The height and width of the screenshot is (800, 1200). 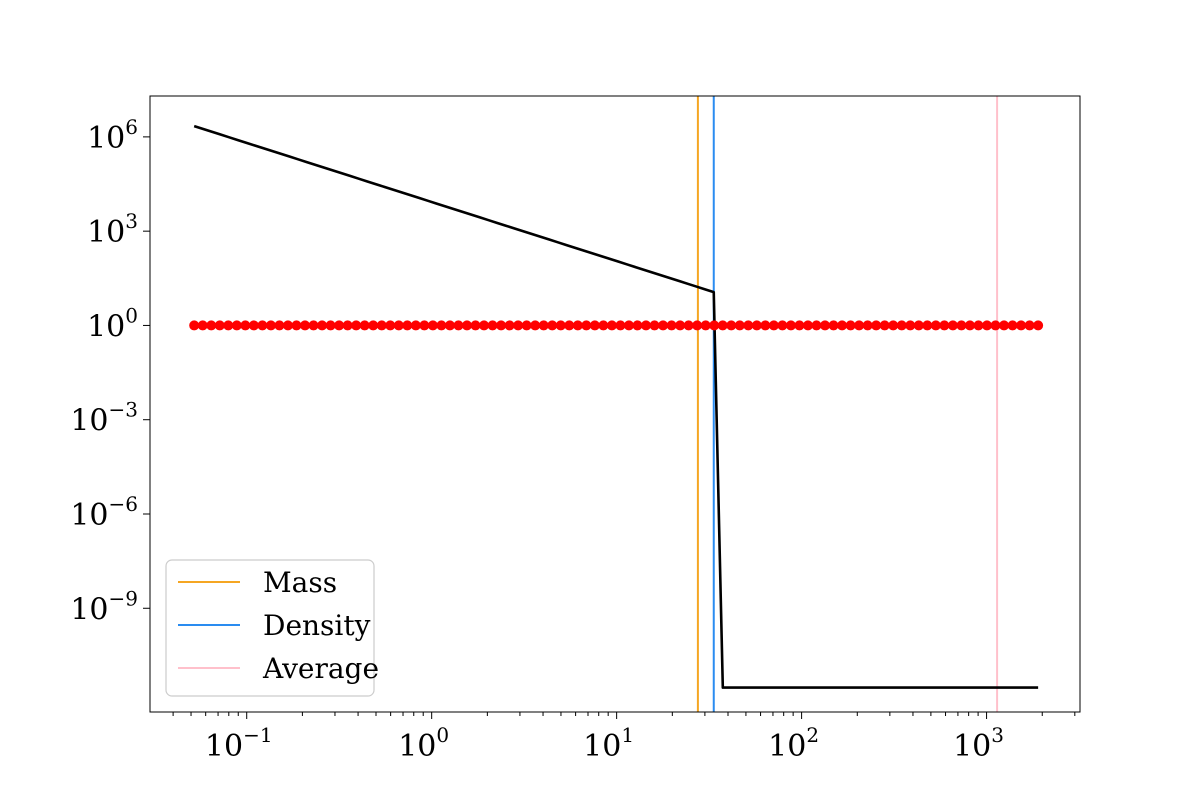 I want to click on legend-box, so click(x=270, y=628).